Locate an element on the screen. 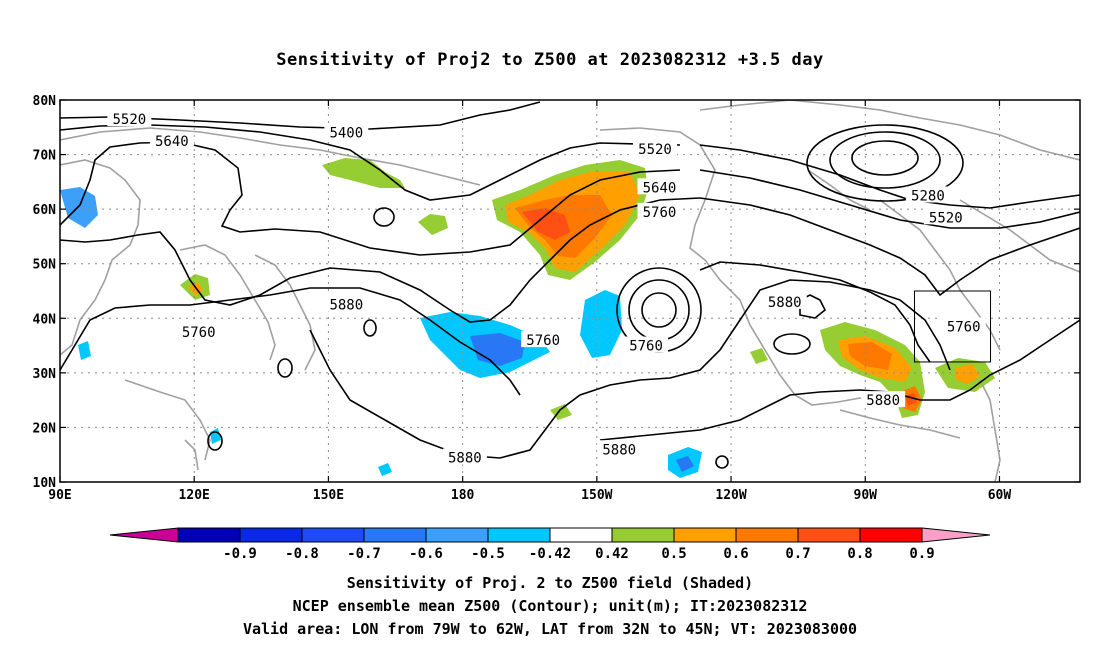 Image resolution: width=1100 pixels, height=650 pixels. lat-tick-label: 40N is located at coordinates (45, 319).